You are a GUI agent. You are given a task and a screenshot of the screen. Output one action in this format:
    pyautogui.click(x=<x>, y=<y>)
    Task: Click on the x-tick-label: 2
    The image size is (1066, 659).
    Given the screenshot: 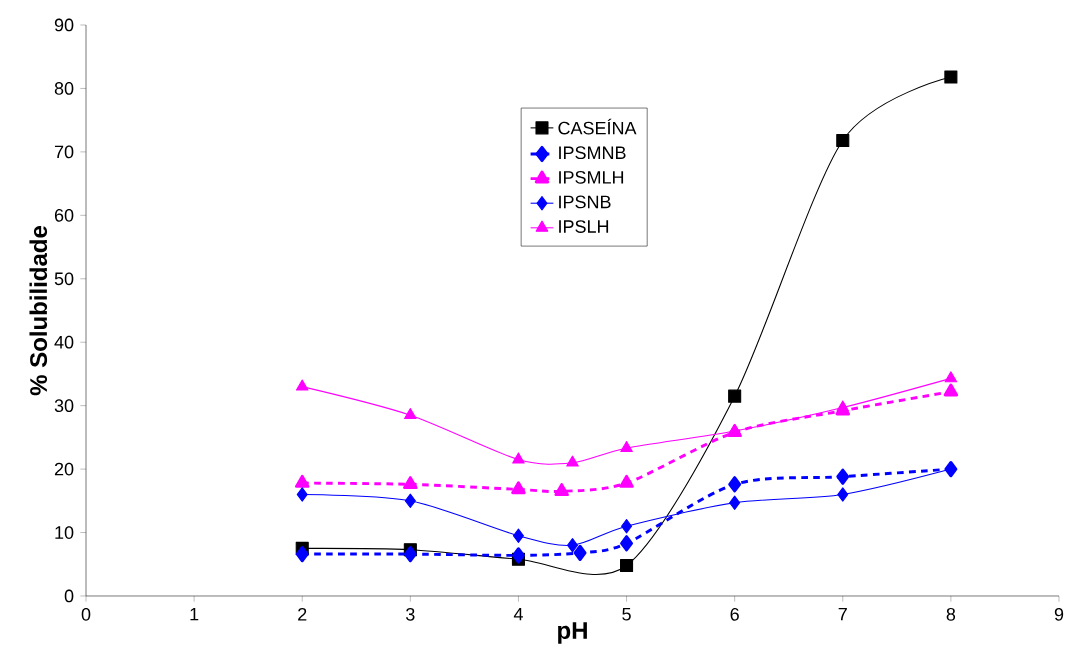 What is the action you would take?
    pyautogui.click(x=302, y=614)
    